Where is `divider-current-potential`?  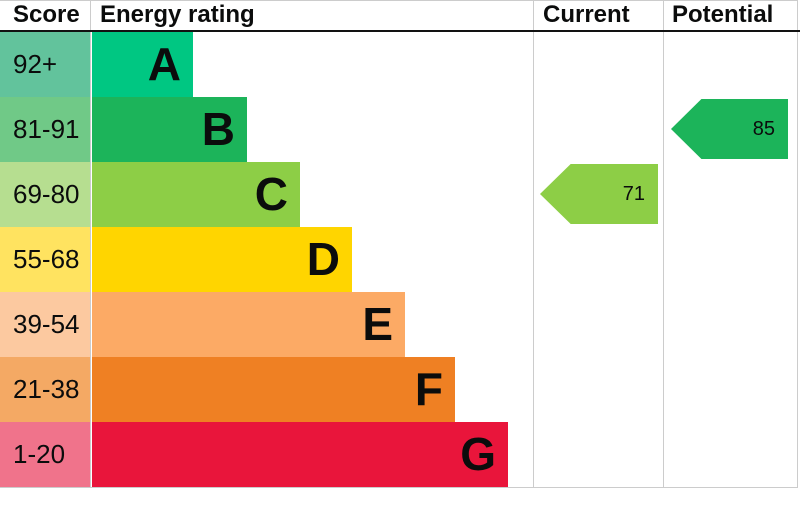 divider-current-potential is located at coordinates (663, 244).